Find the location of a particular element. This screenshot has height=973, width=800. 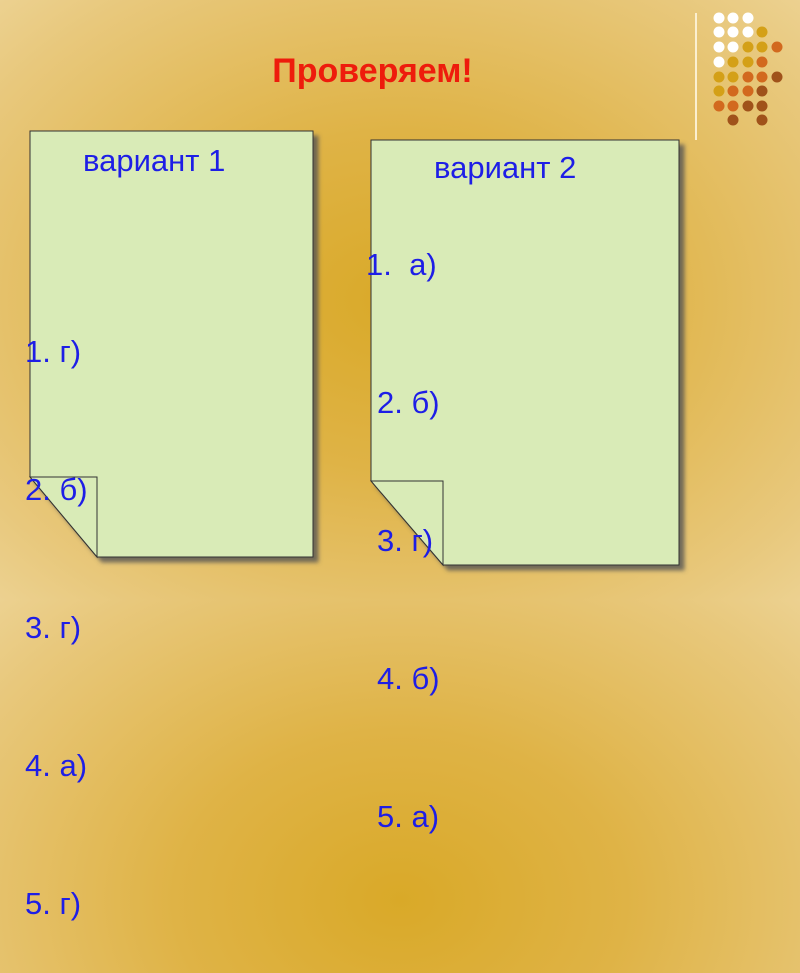

card1-heading: вариант 1 is located at coordinates (154, 160).